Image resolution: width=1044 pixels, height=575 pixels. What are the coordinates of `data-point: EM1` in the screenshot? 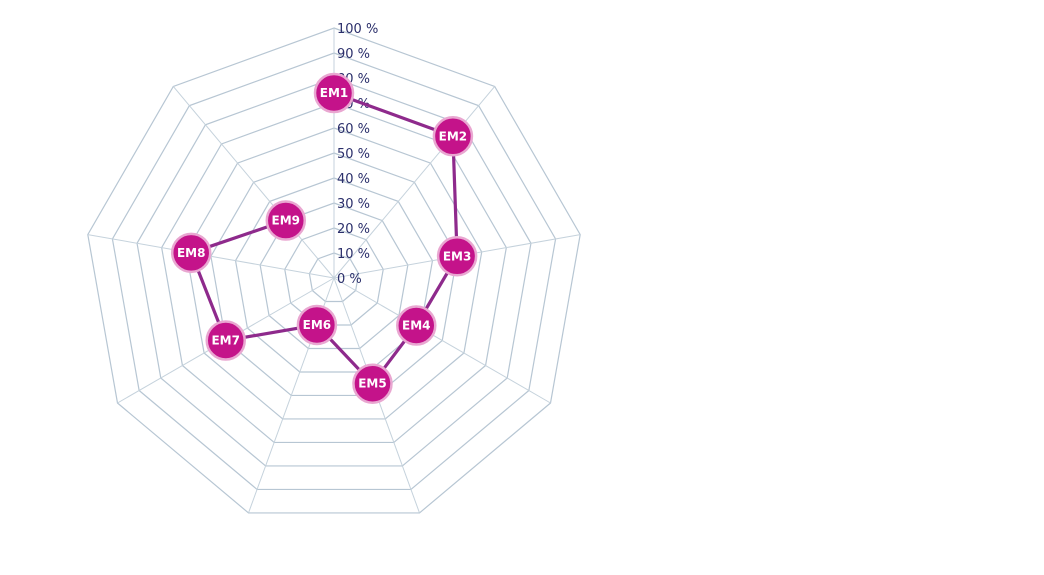 It's located at (334, 93).